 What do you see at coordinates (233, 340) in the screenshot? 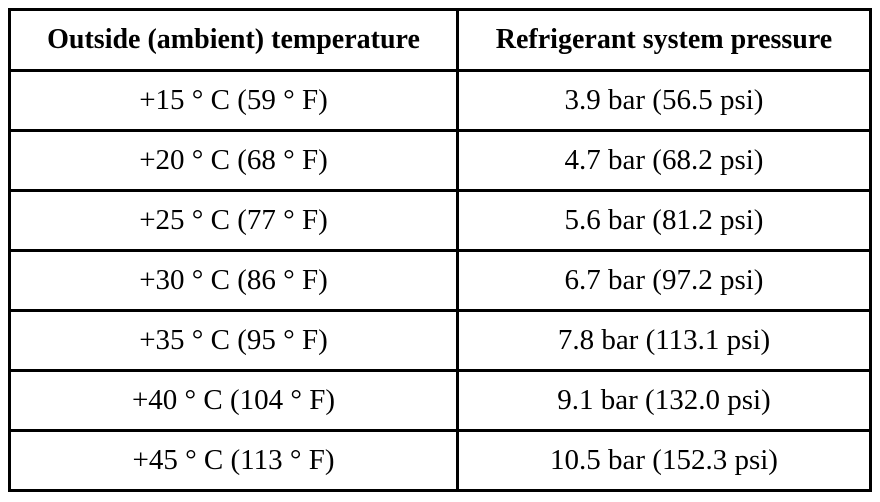
I see `temperature-cell: +35 ° C (95 ° F)` at bounding box center [233, 340].